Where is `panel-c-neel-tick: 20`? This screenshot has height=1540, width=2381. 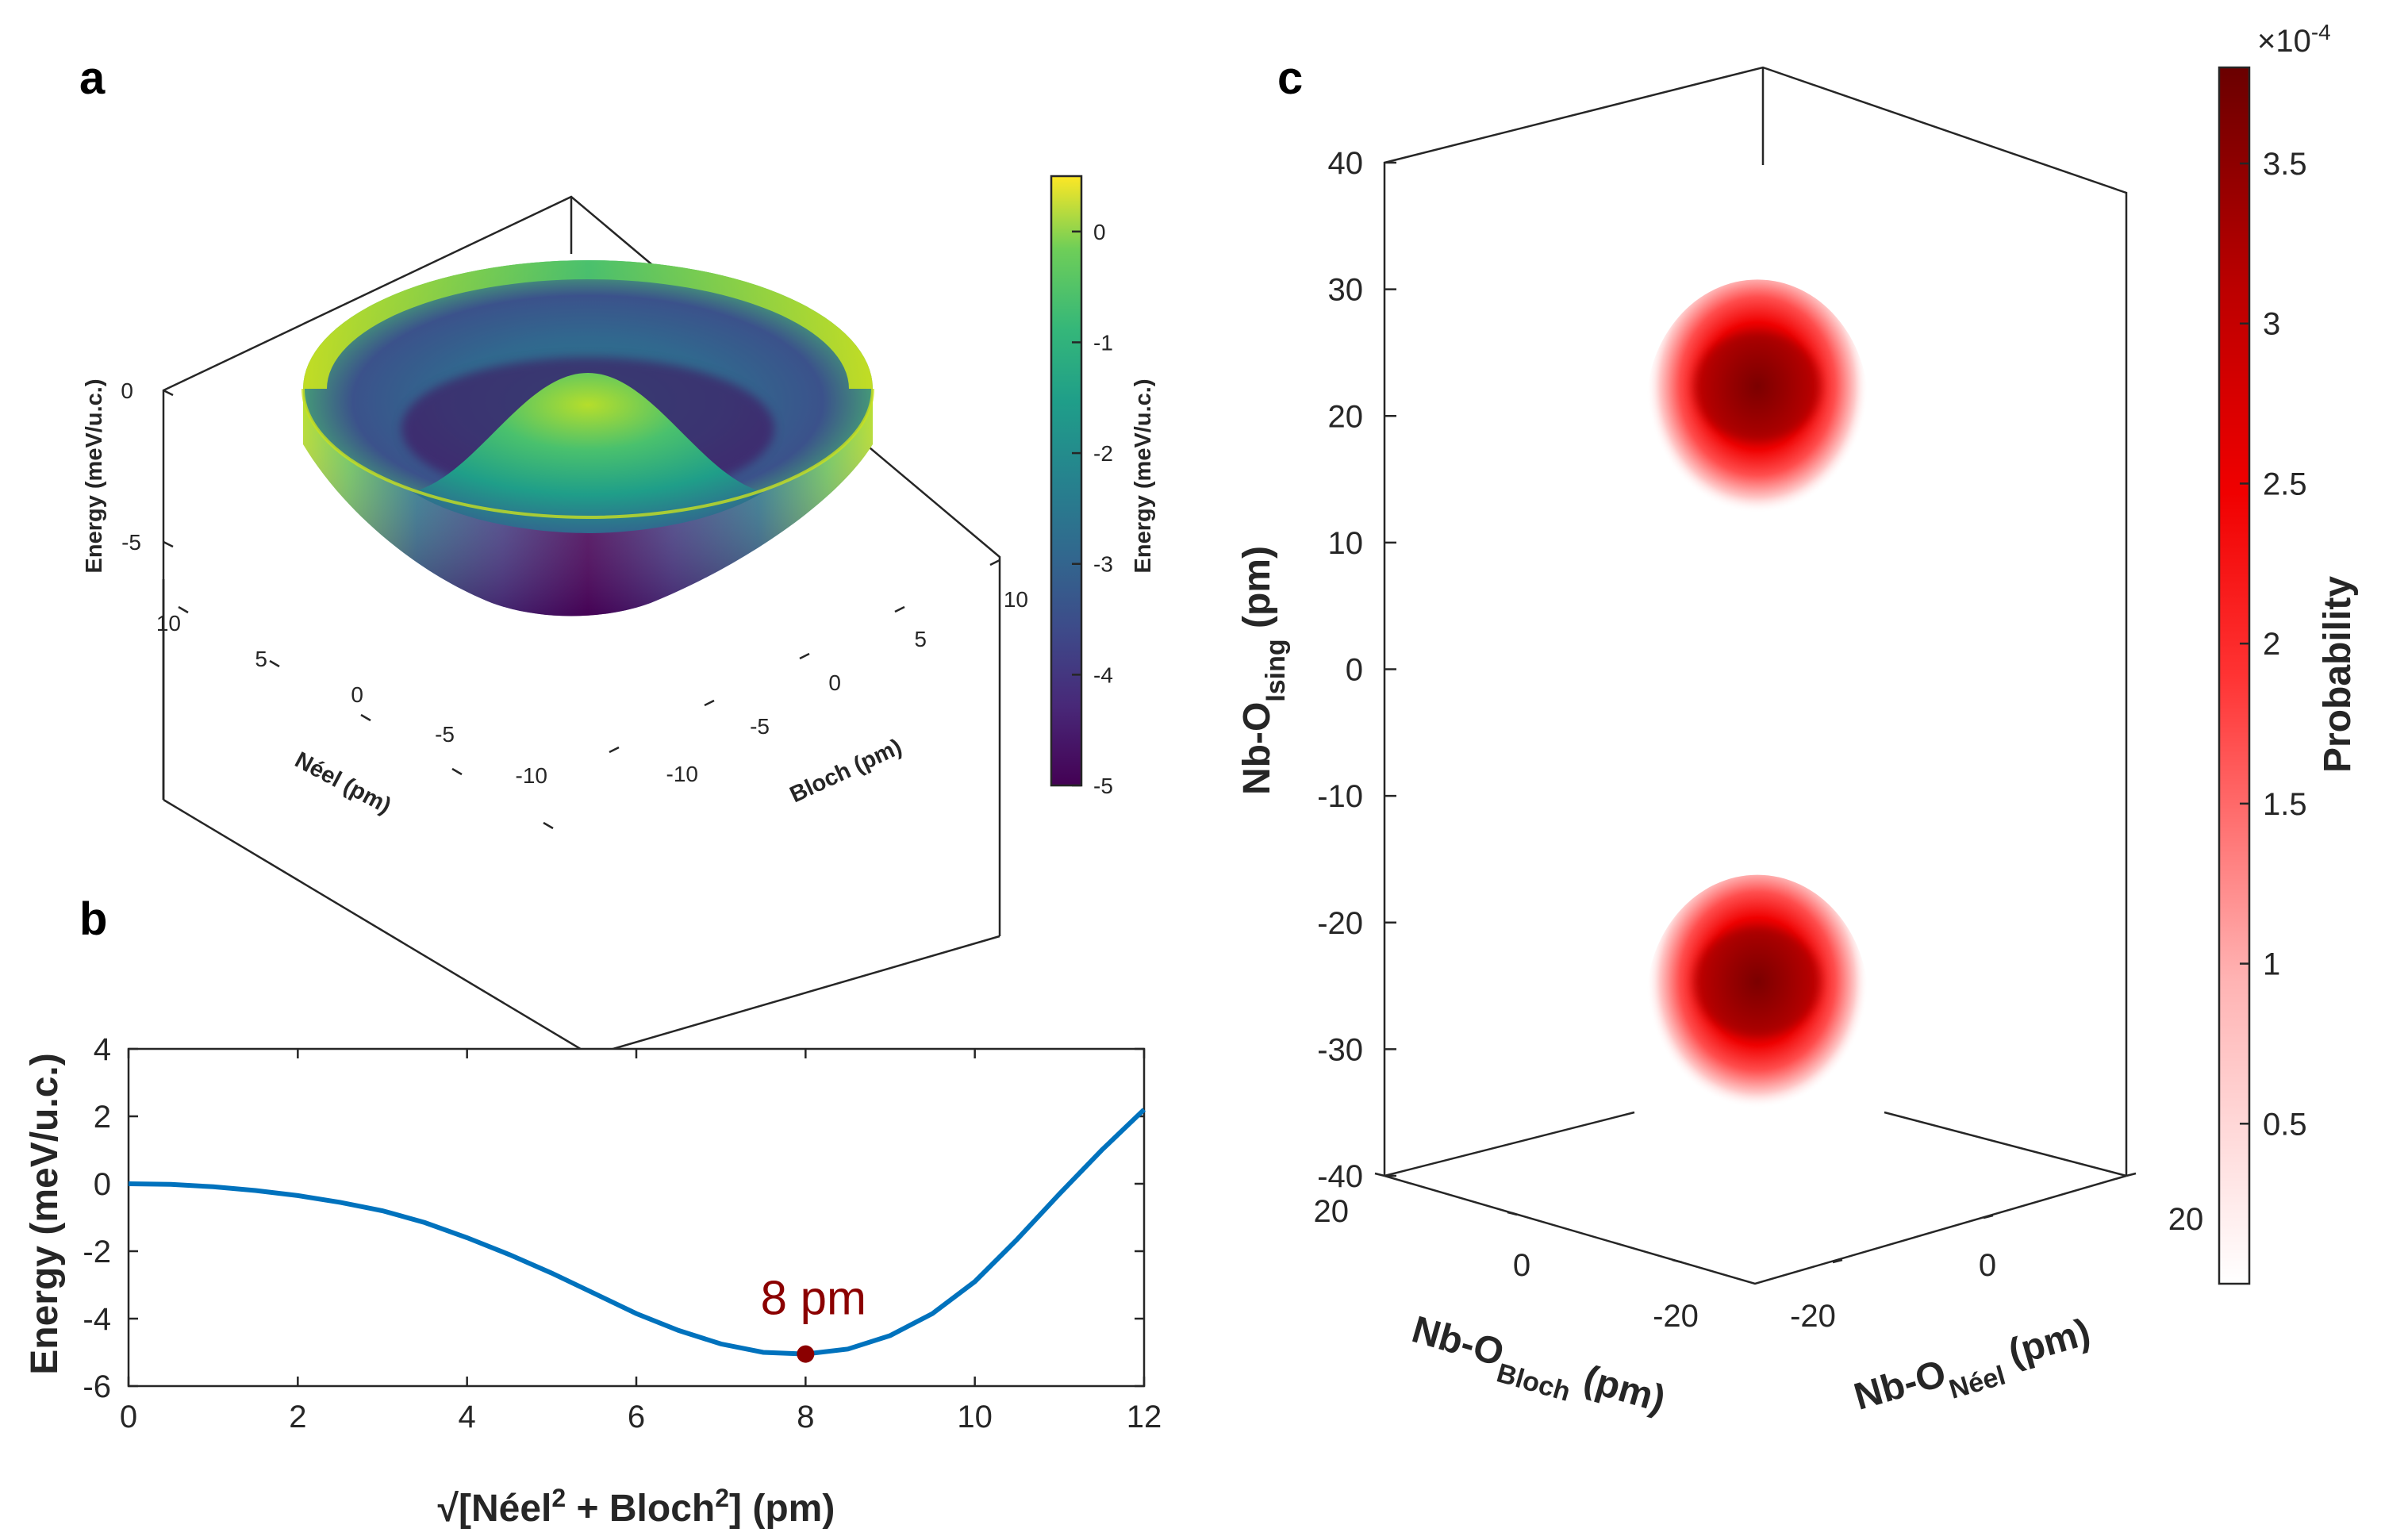
panel-c-neel-tick: 20 is located at coordinates (2186, 1219).